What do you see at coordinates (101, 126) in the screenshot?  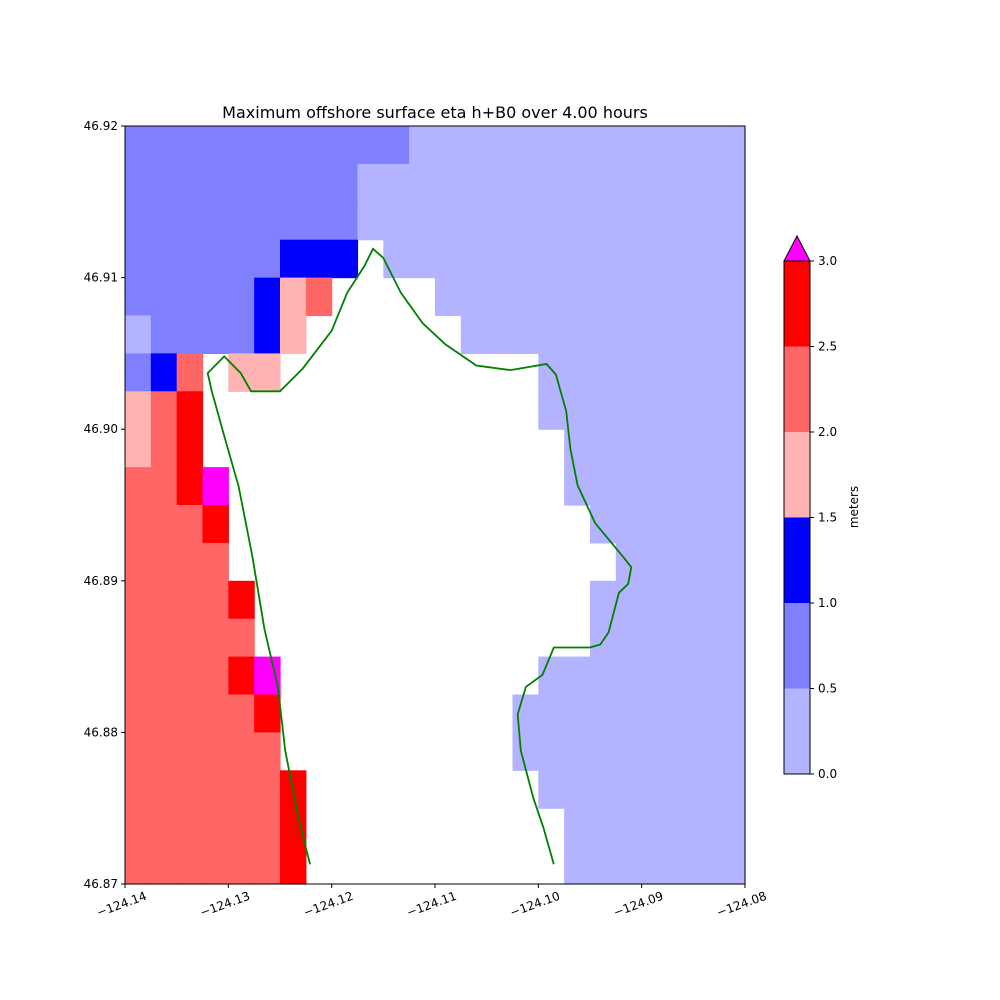 I see `y-tick-label: 46.92` at bounding box center [101, 126].